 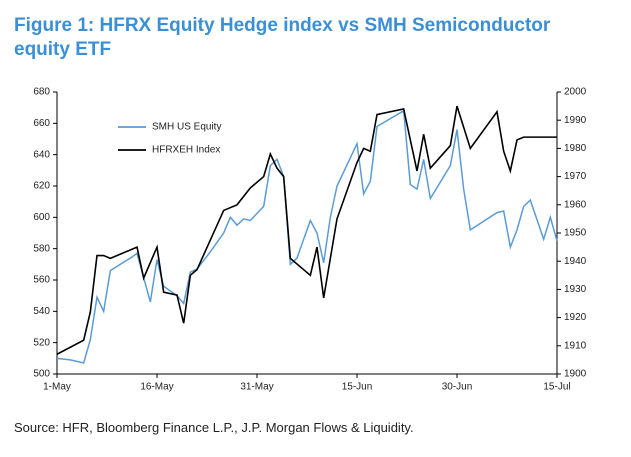 I want to click on y2-tick-label: 1940, so click(x=575, y=261).